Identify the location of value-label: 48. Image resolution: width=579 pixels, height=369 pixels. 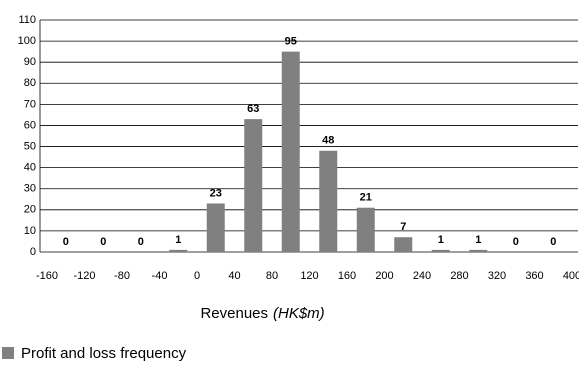
(328, 141).